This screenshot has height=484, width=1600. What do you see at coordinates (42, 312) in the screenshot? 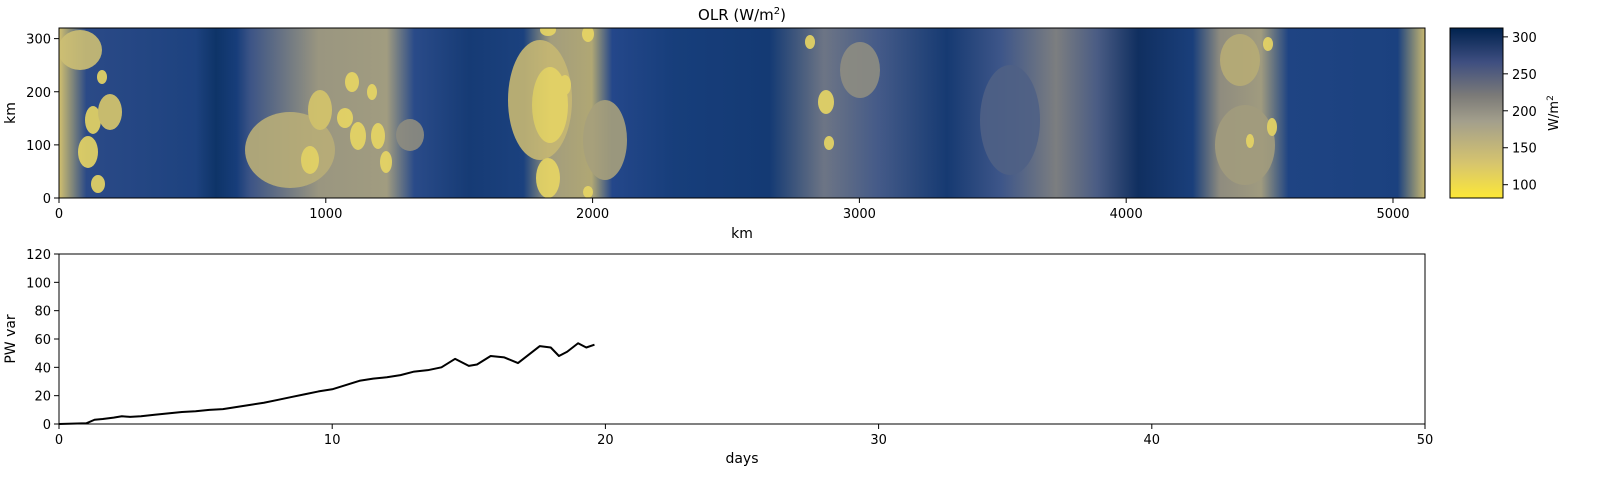
I see `line-y-tick-label: 80` at bounding box center [42, 312].